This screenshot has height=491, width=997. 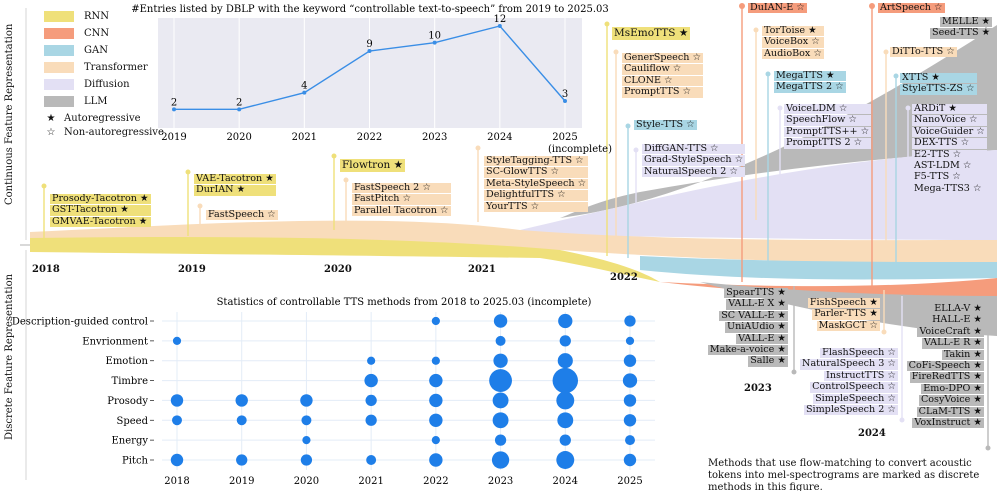 What do you see at coordinates (76, 101) in the screenshot?
I see `legend-item-llm: LLM` at bounding box center [76, 101].